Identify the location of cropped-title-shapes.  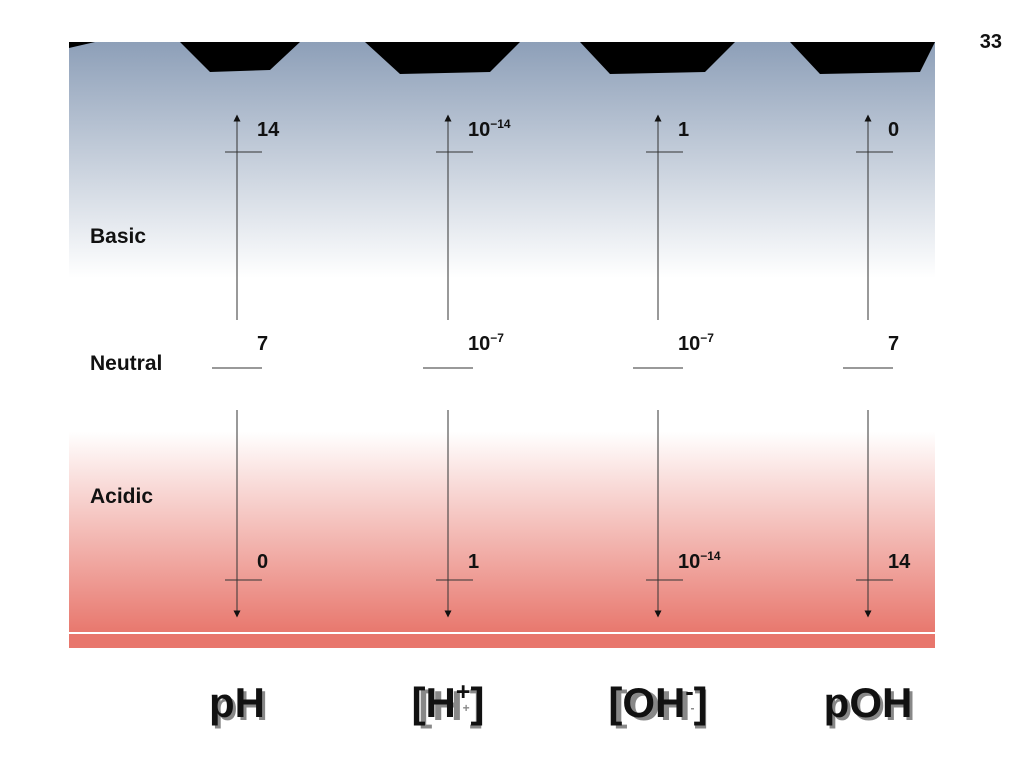
(502, 58).